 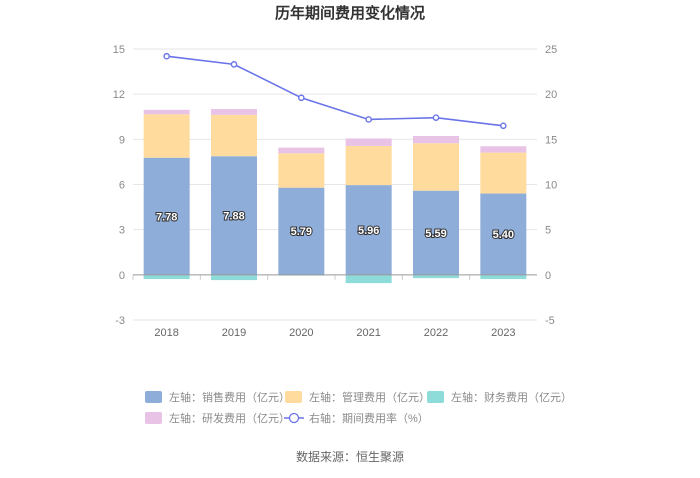 What do you see at coordinates (294, 418) in the screenshot?
I see `legend-marker` at bounding box center [294, 418].